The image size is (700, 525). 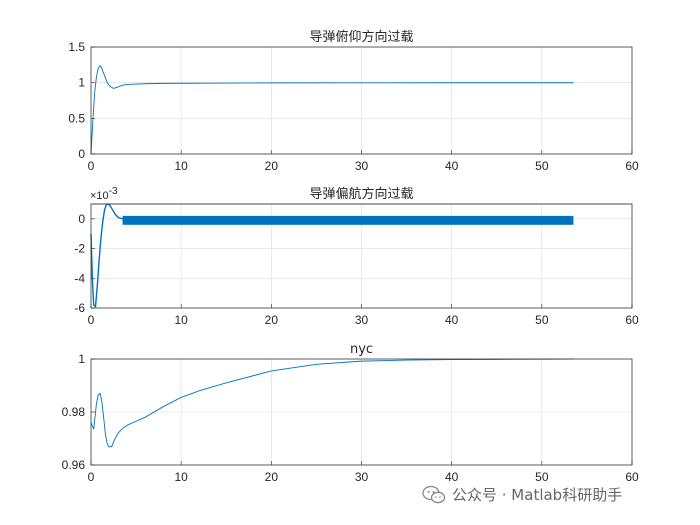 I want to click on oscillation-band, so click(x=348, y=220).